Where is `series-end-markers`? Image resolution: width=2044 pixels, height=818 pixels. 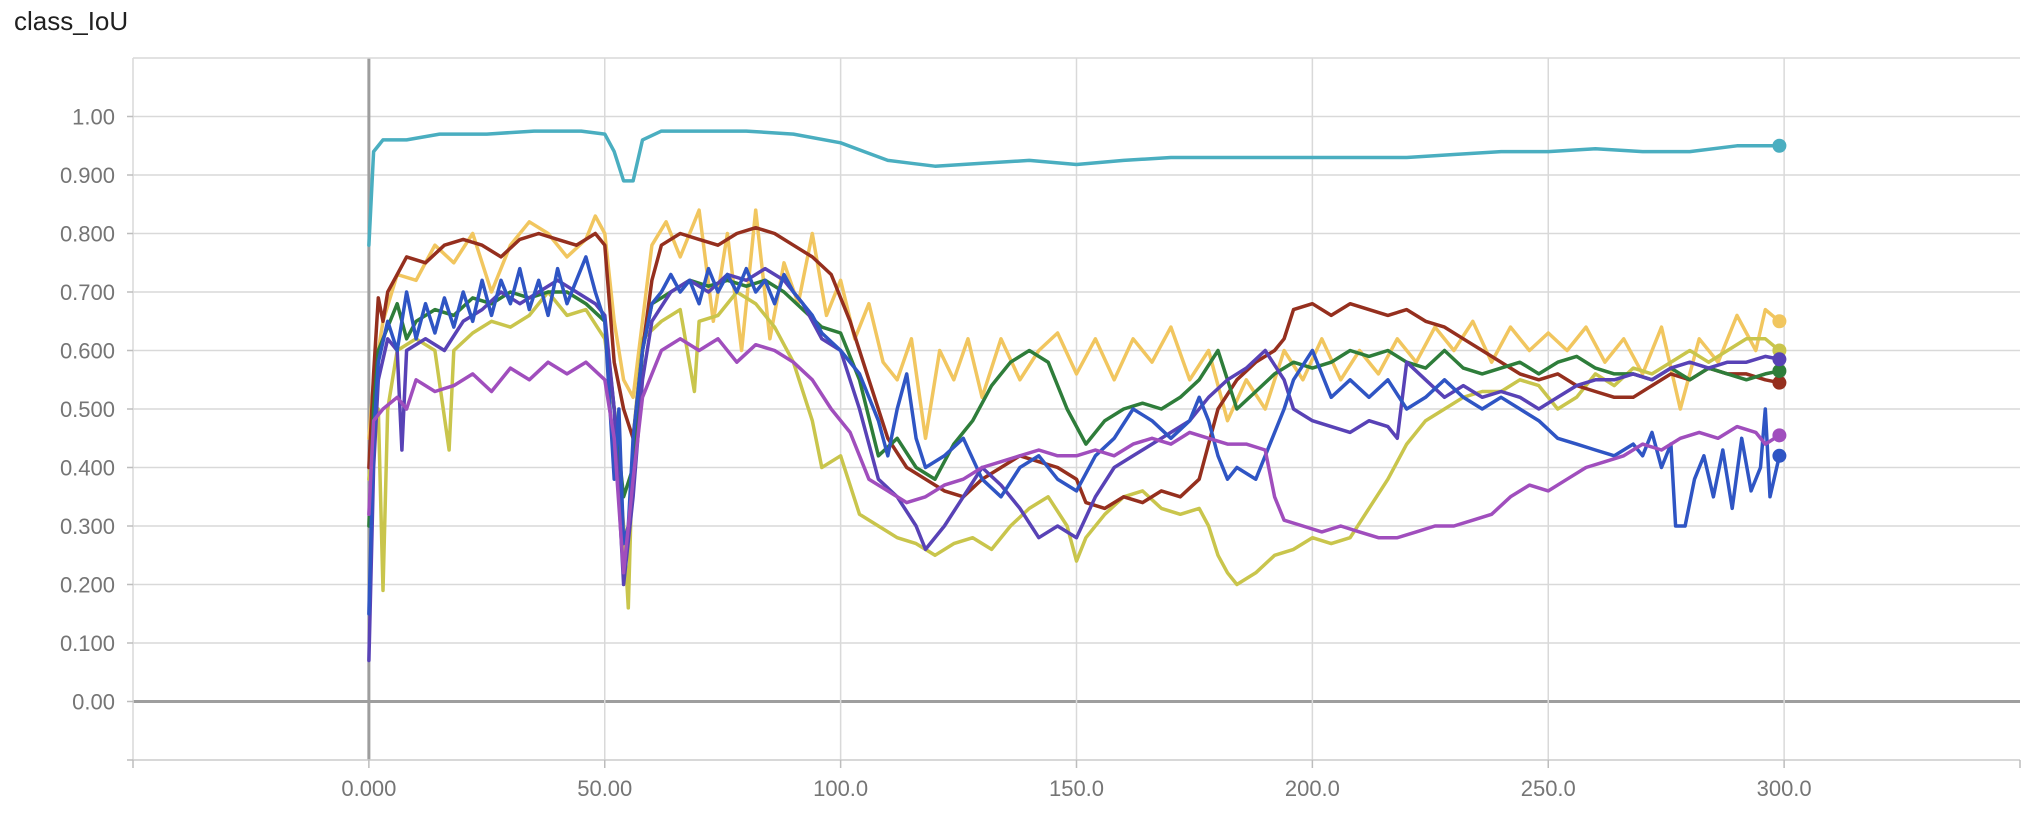 series-end-markers is located at coordinates (1779, 300).